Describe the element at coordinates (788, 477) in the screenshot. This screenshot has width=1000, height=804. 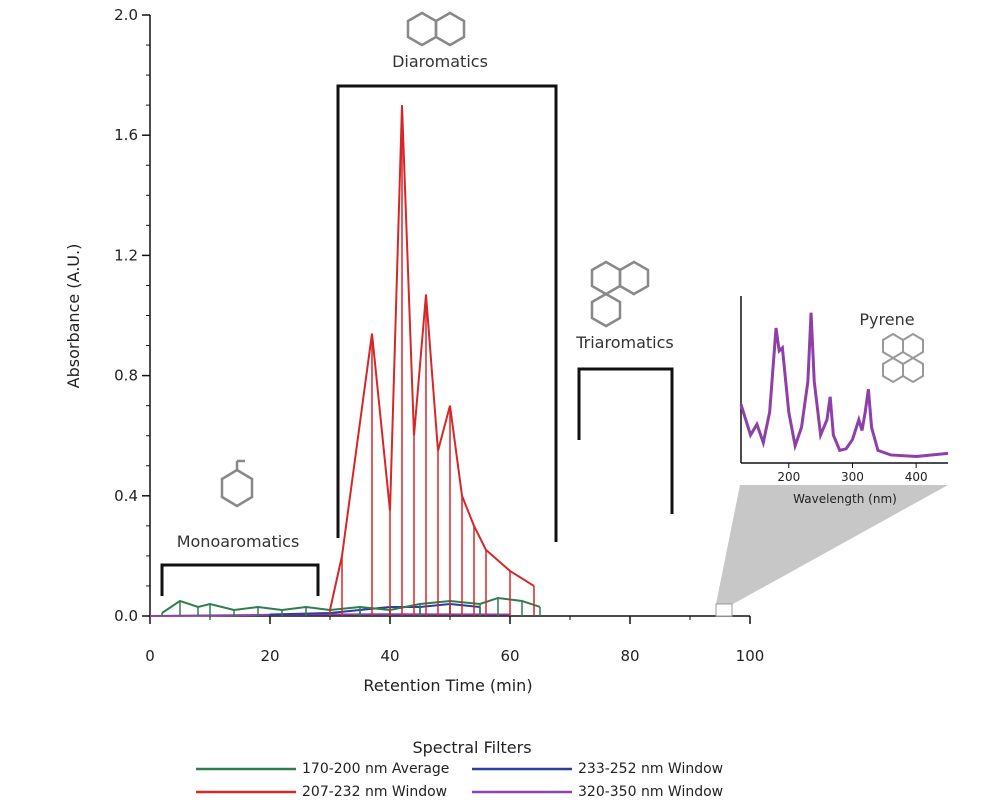
I see `inset-tick-label: 200` at that location.